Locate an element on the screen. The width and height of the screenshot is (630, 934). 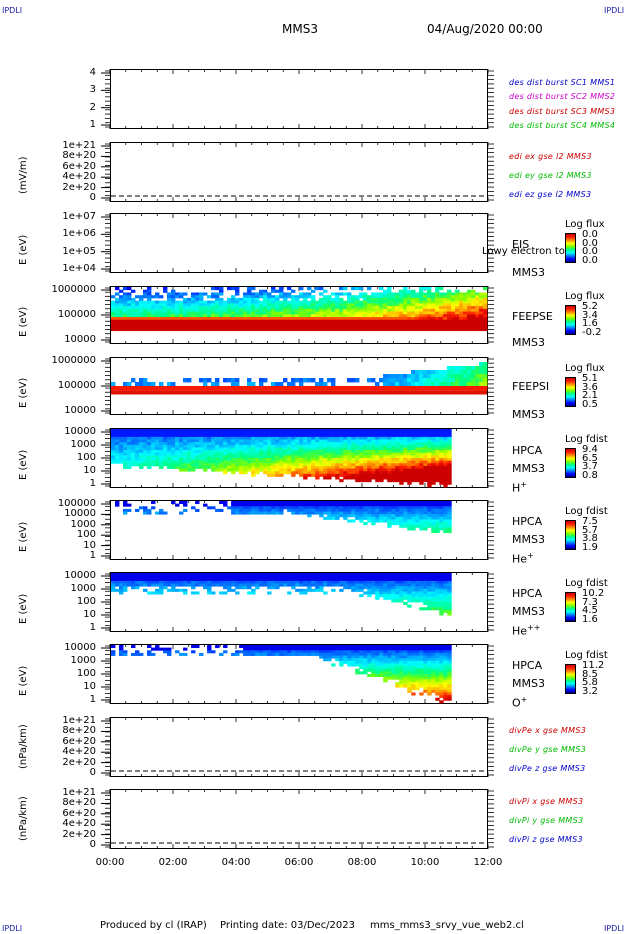
ytick-hpca-o: 10 is located at coordinates (89, 686).